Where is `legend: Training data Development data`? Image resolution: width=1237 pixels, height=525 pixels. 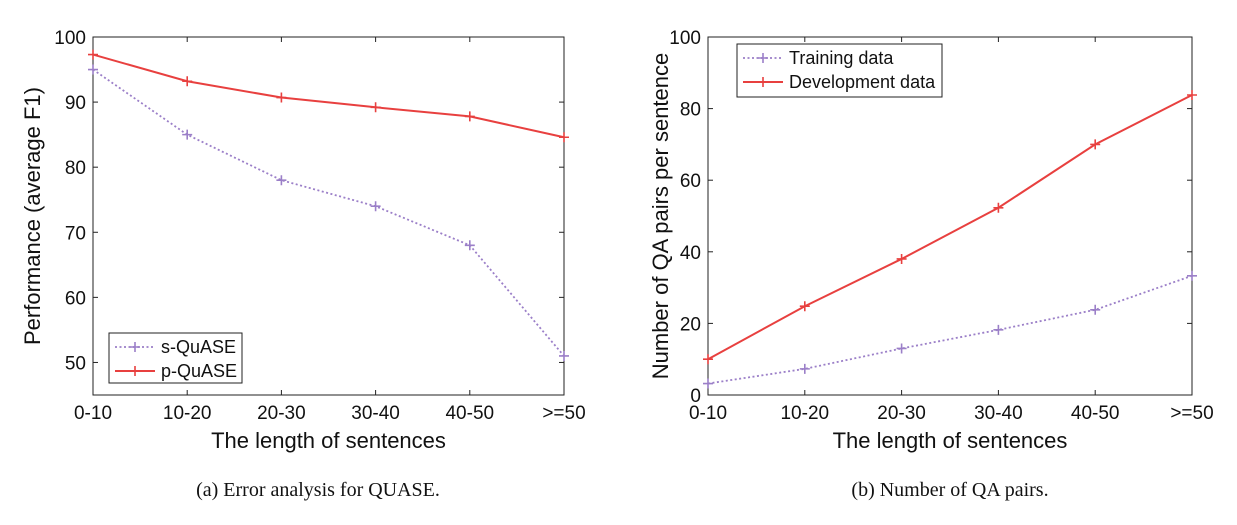 legend: Training data Development data is located at coordinates (839, 70).